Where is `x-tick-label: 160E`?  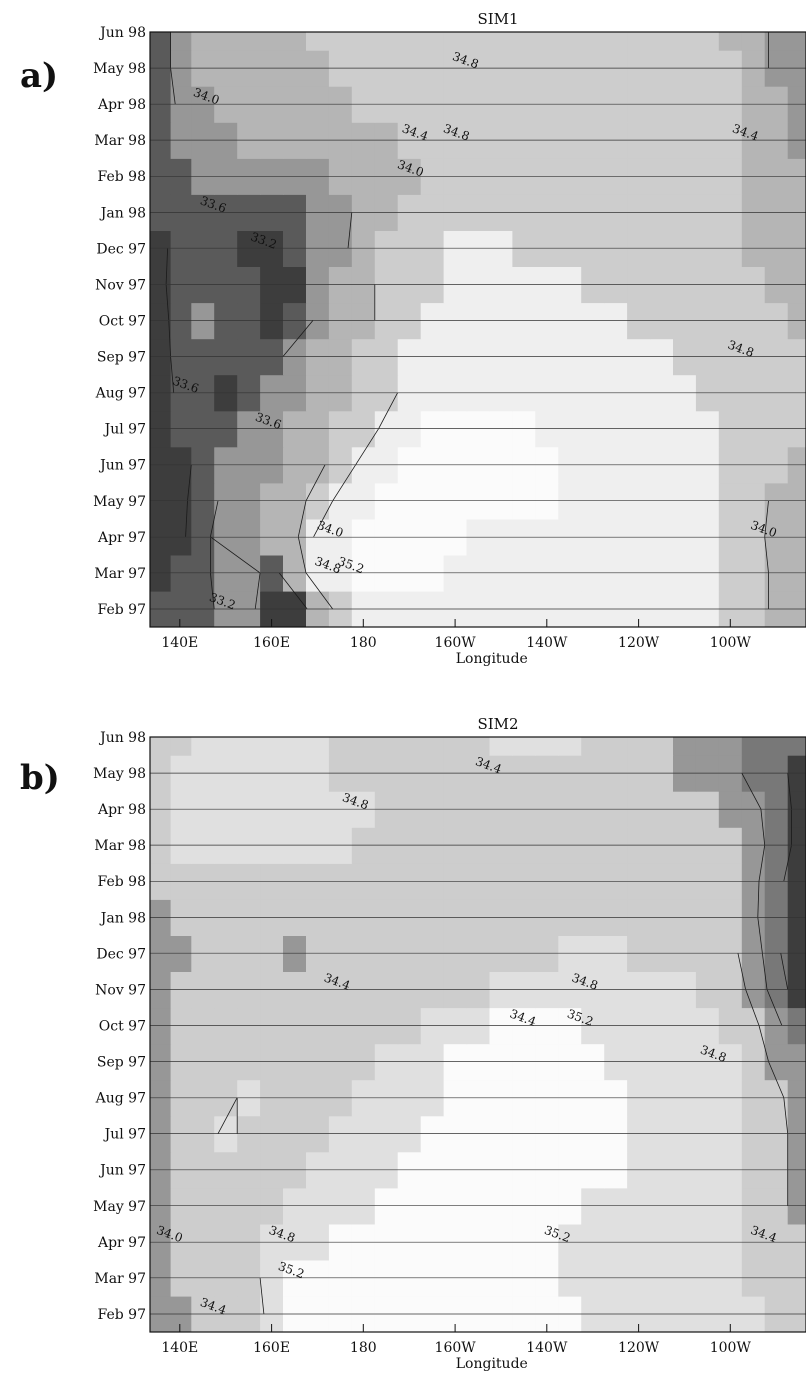 x-tick-label: 160E is located at coordinates (271, 643).